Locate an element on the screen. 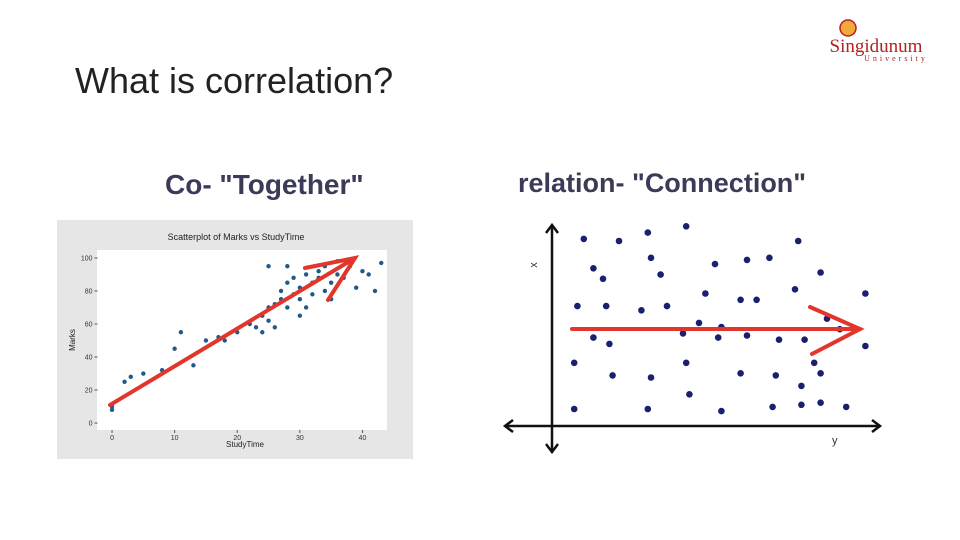 This screenshot has height=540, width=960. trend-arrow is located at coordinates (232, 331).